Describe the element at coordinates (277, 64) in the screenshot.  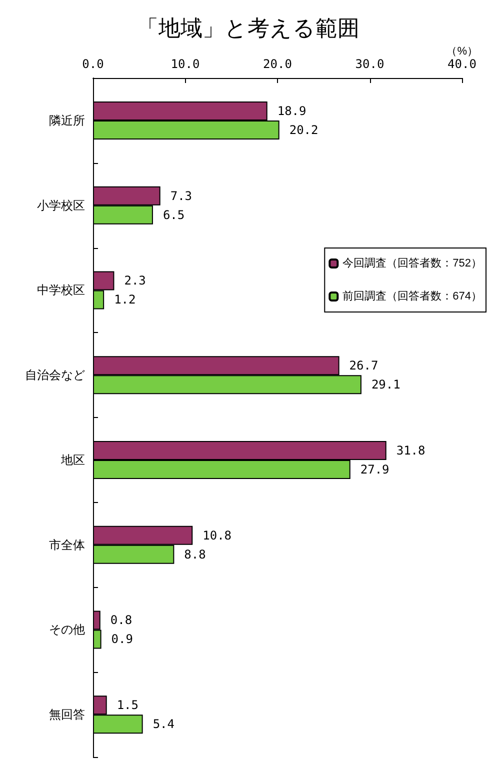
I see `x-tick-label: 20.0` at that location.